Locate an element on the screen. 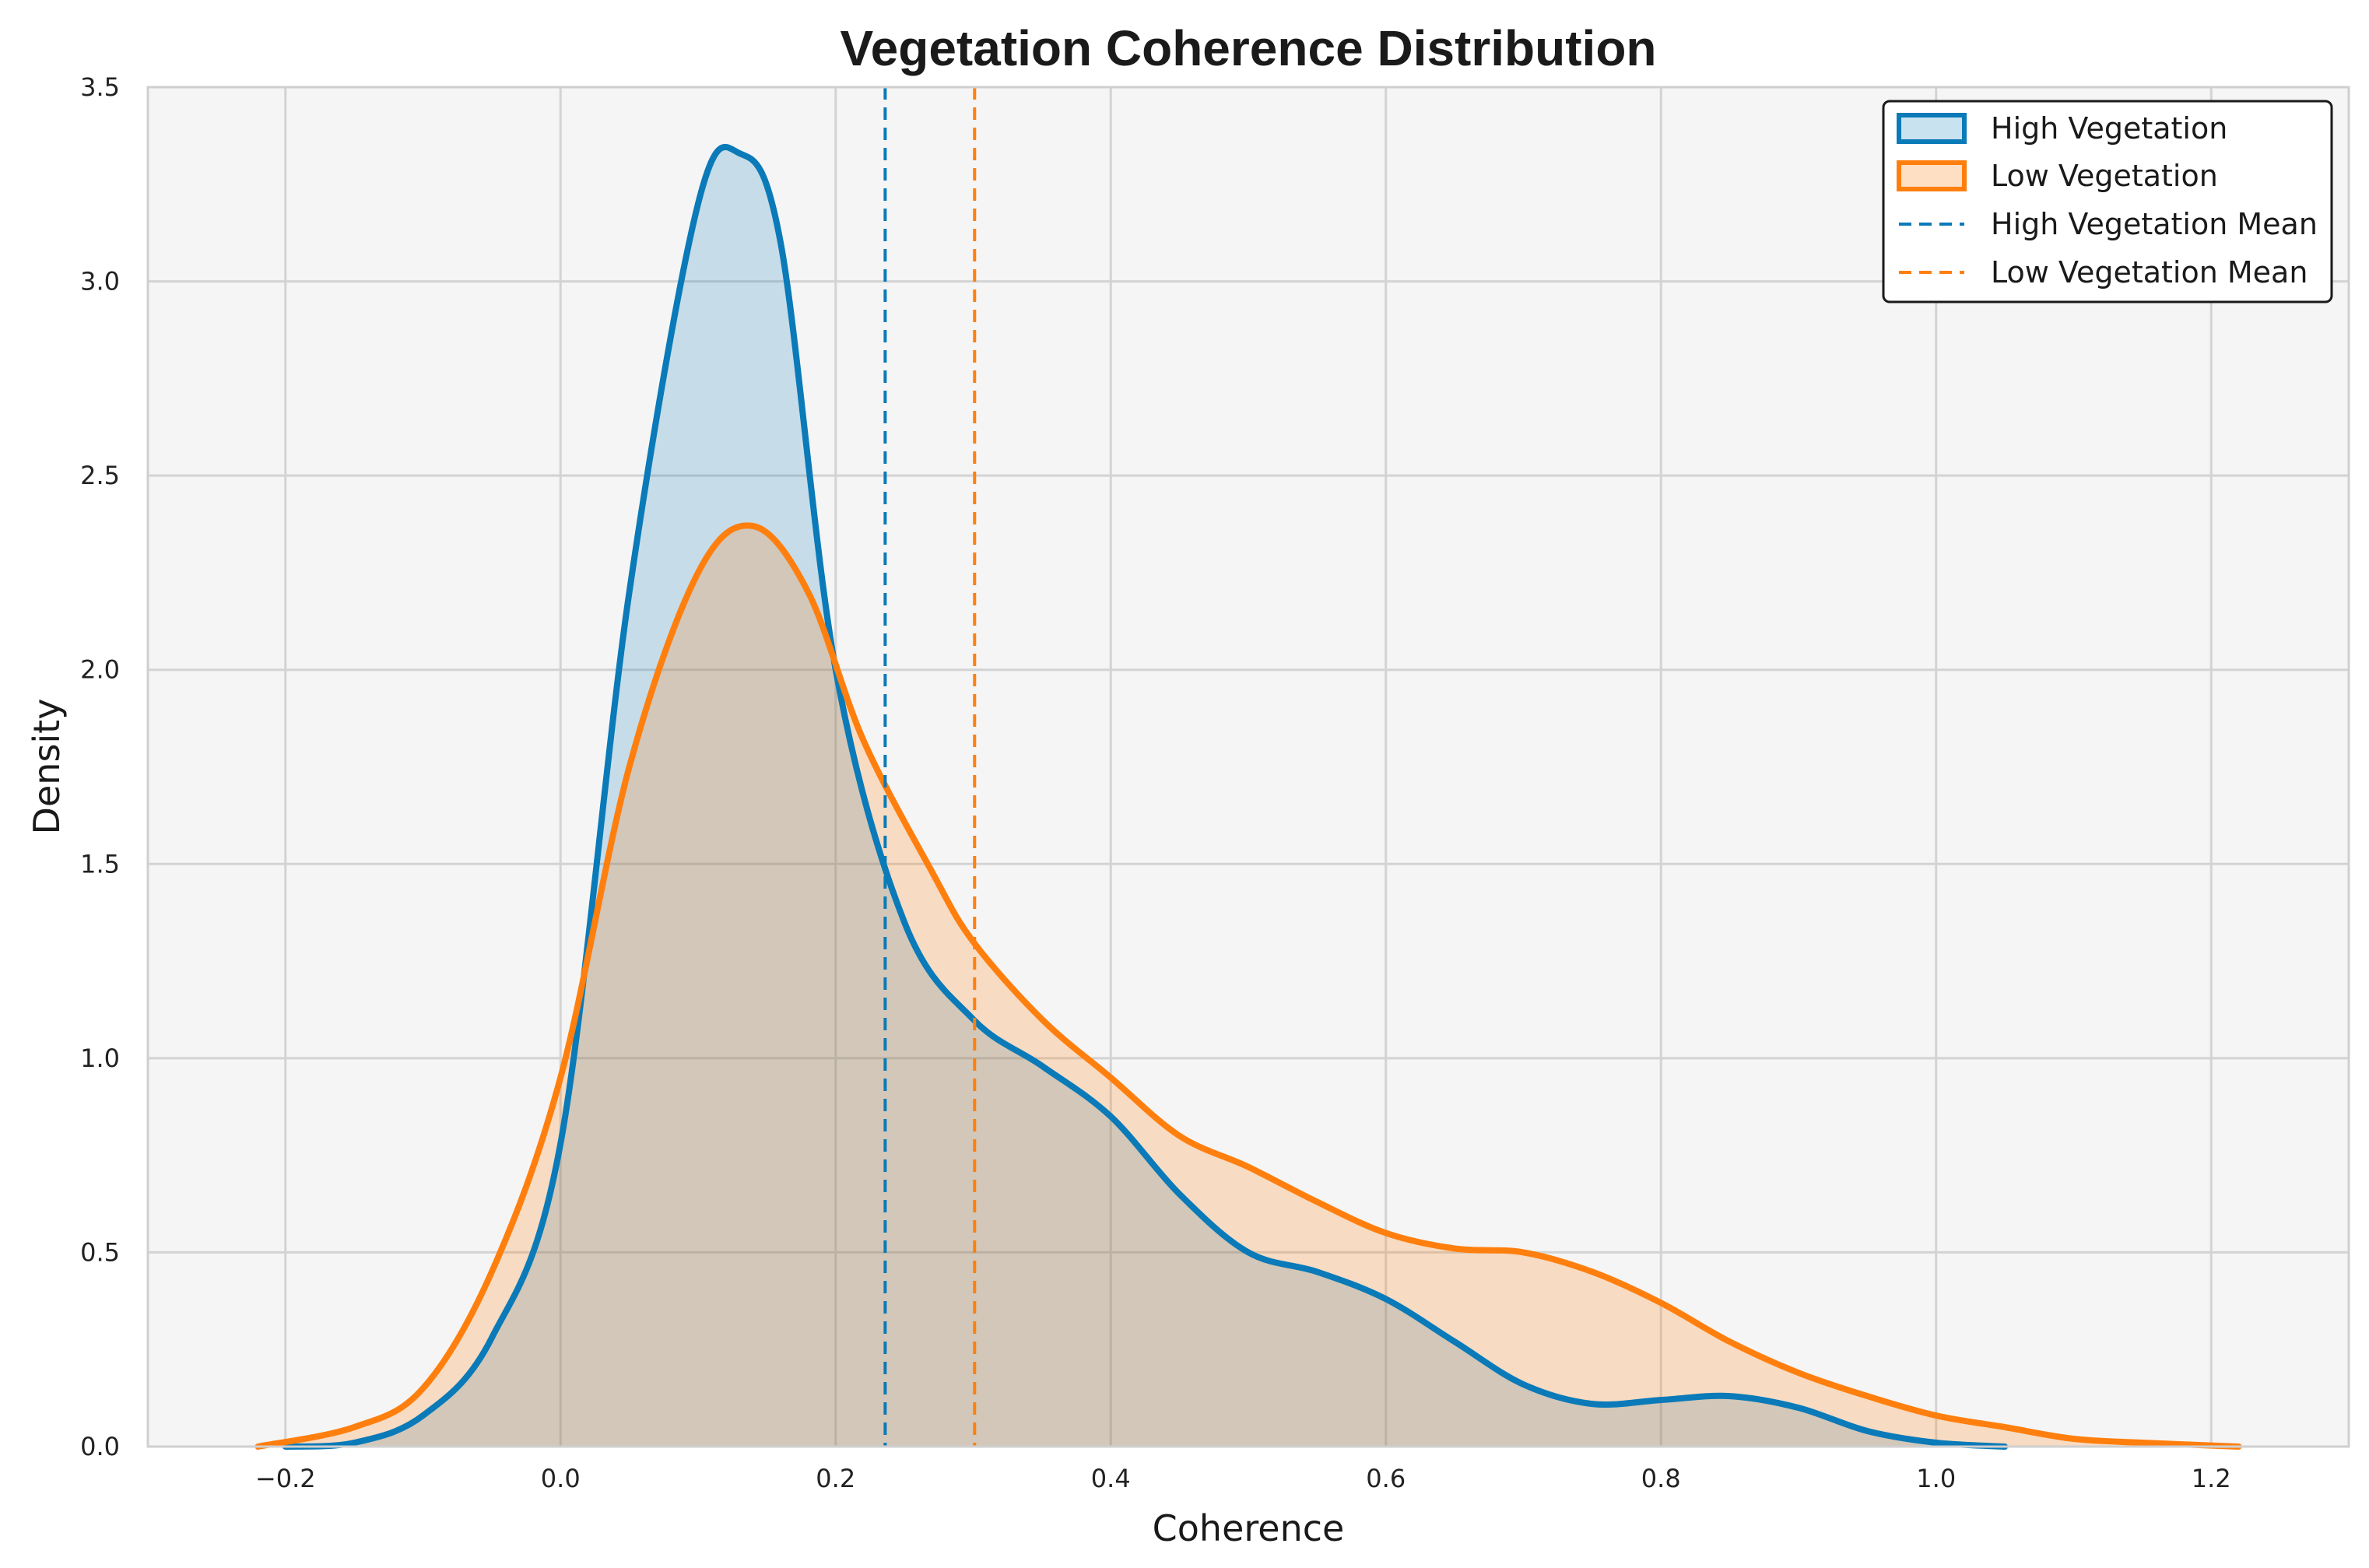 The image size is (2369, 1568). chart-title: Vegetation Coherence Distribution is located at coordinates (1248, 48).